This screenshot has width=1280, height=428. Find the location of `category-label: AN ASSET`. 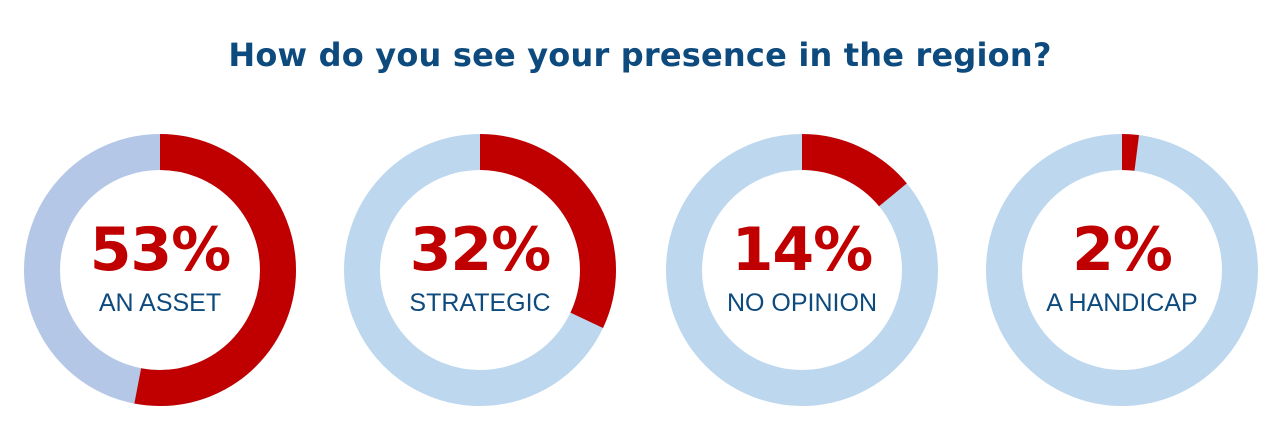

category-label: AN ASSET is located at coordinates (160, 303).